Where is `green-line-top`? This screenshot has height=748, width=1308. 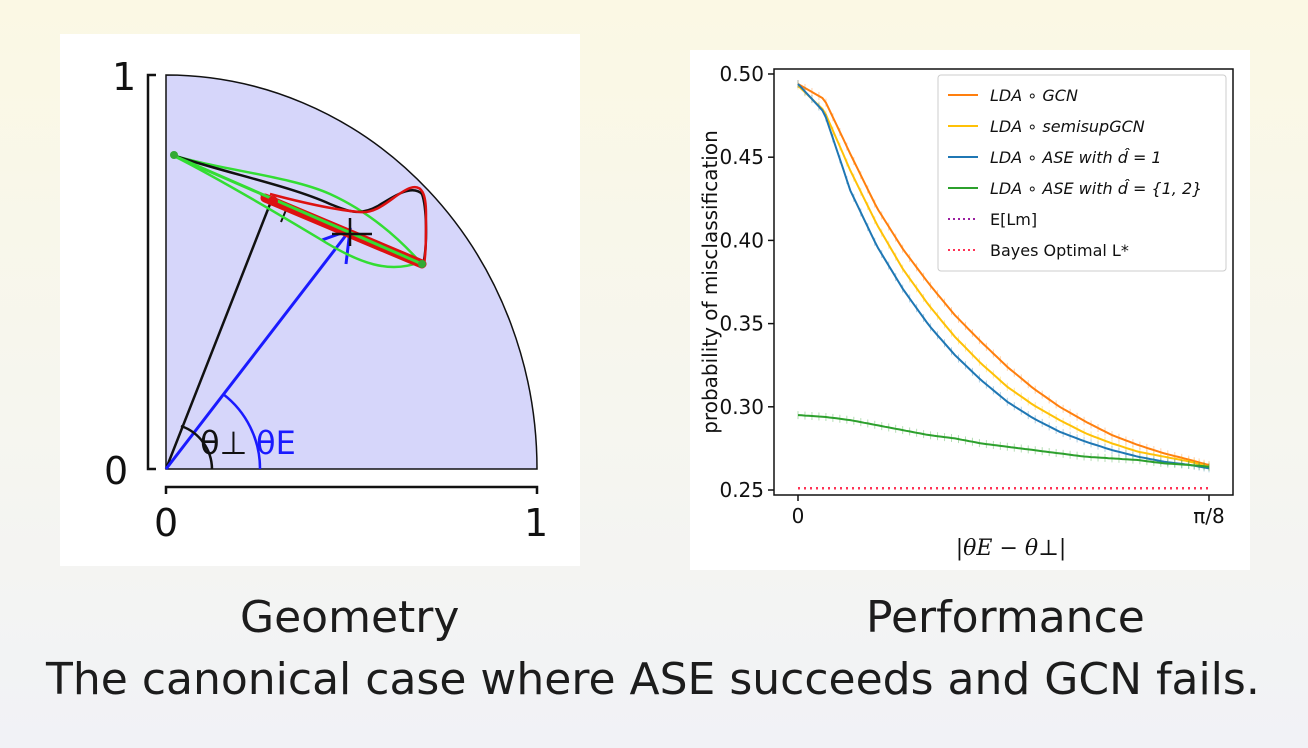
green-line-top is located at coordinates (297, 209).